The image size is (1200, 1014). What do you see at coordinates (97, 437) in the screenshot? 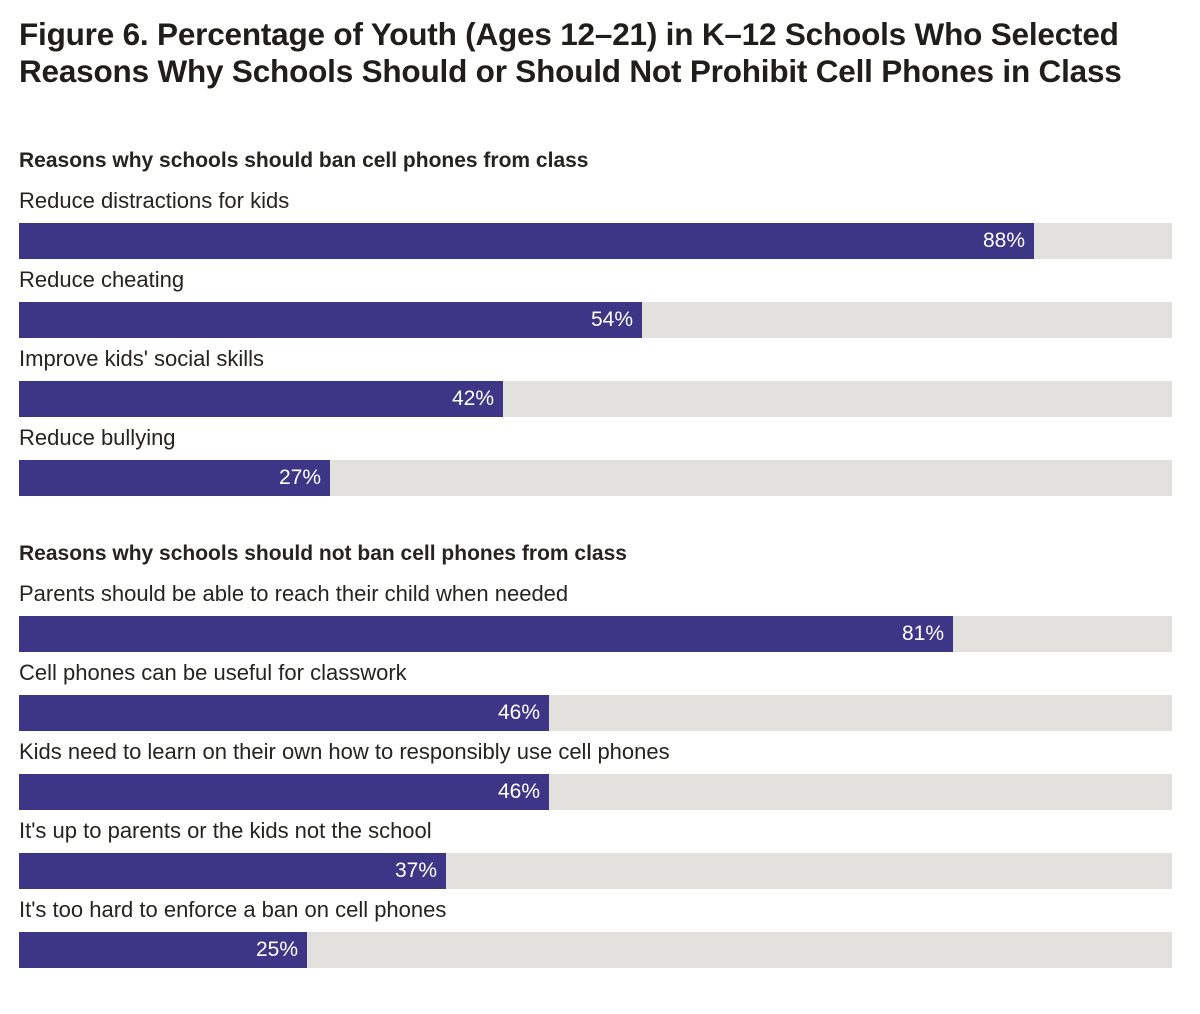
I see `bar-category-label: Reduce bullying` at bounding box center [97, 437].